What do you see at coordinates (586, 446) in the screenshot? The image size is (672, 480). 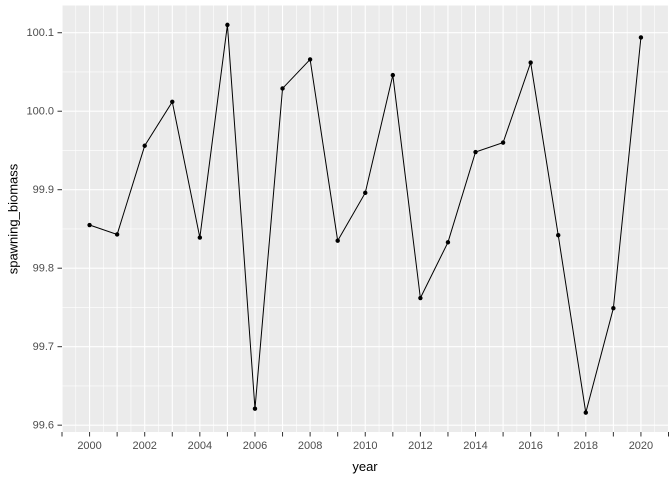 I see `x-tick-label: 2018` at bounding box center [586, 446].